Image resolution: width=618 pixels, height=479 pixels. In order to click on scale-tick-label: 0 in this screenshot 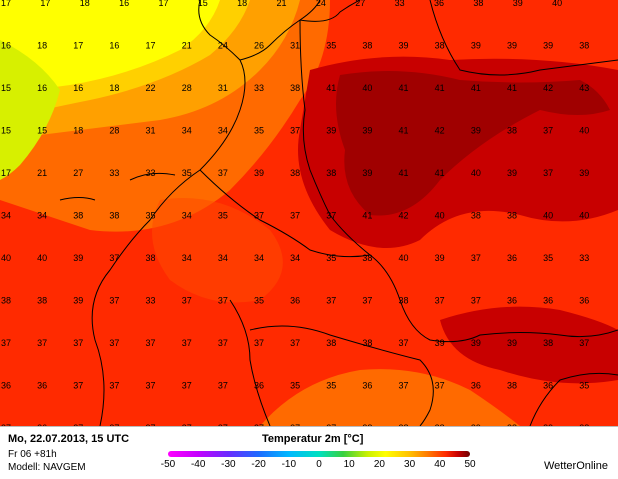, I will do `click(319, 464)`.